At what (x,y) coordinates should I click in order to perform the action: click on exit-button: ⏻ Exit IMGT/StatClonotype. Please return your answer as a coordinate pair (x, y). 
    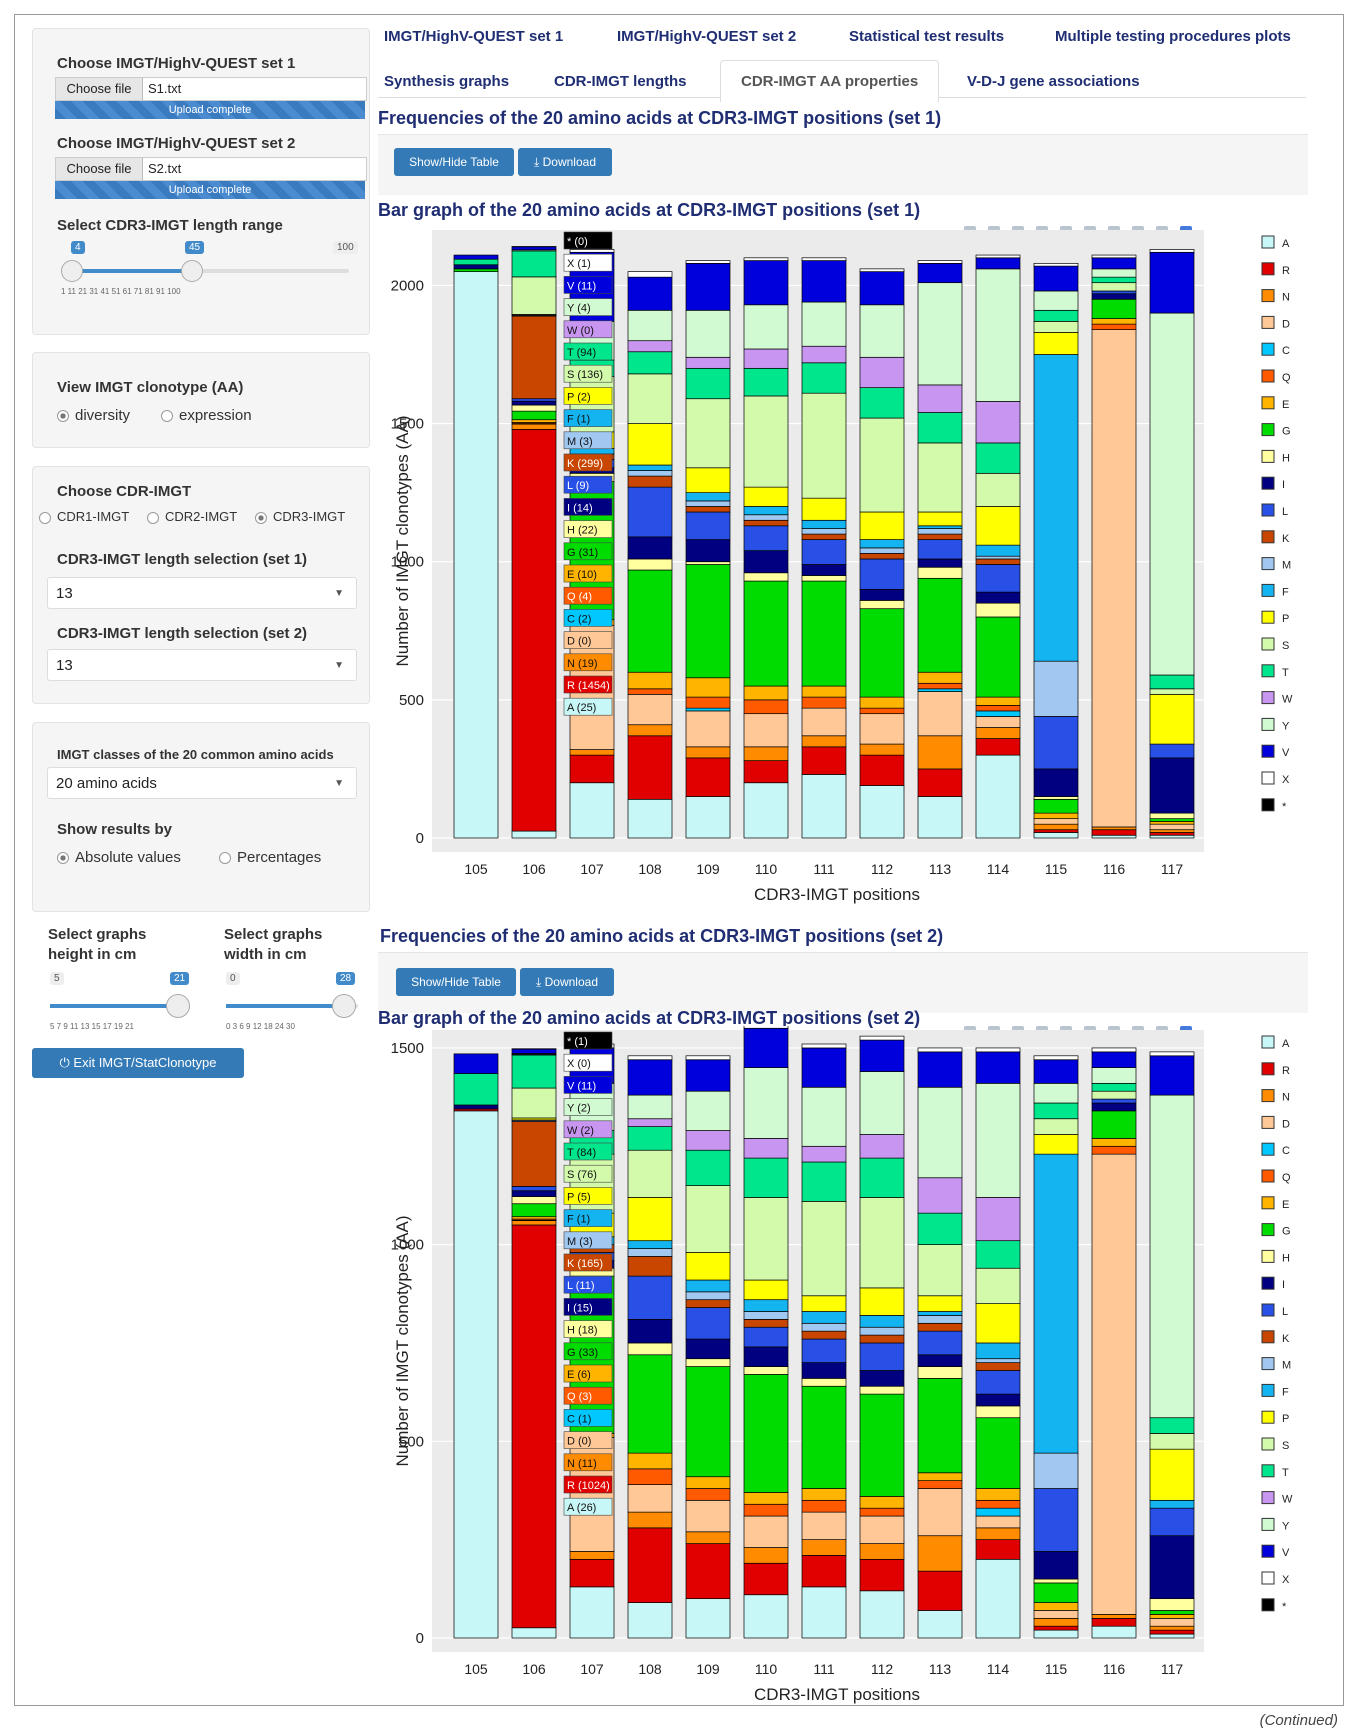
    Looking at the image, I should click on (138, 1063).